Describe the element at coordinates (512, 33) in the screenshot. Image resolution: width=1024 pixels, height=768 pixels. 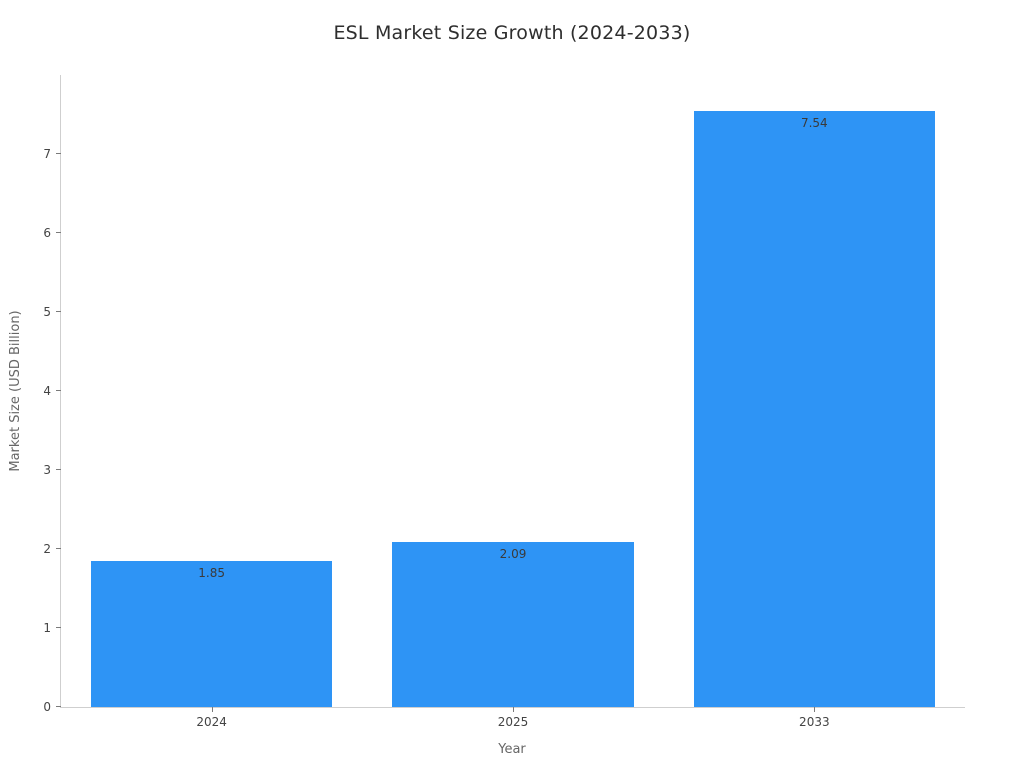
I see `chart-title: ESL Market Size Growth (2024-2033)` at that location.